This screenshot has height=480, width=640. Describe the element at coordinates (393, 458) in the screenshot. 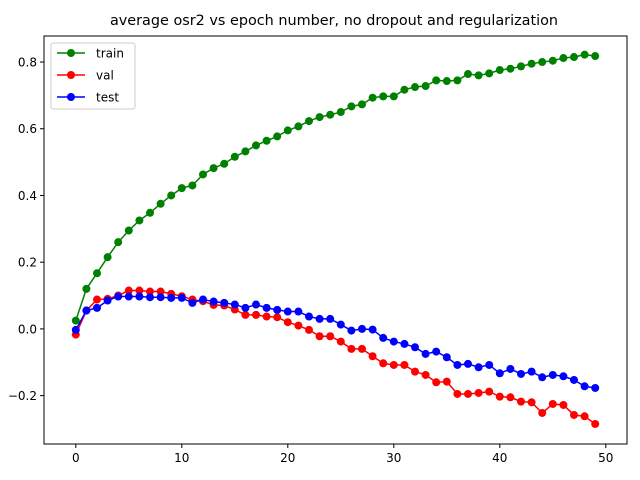

I see `x-tick-label: 30` at that location.